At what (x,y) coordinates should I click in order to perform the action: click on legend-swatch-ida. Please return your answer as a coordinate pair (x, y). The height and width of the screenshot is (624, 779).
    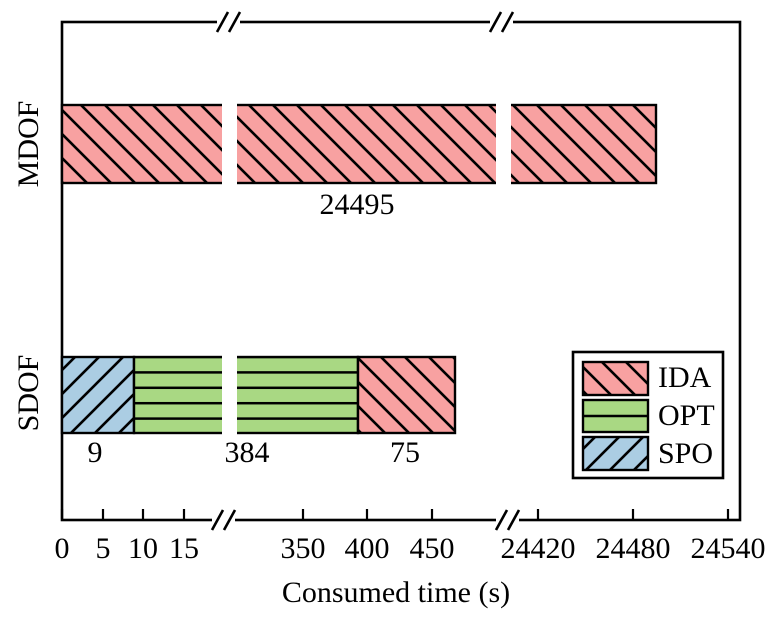
    Looking at the image, I should click on (615, 378).